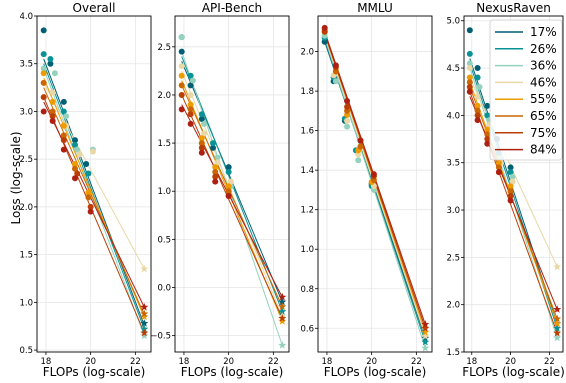 The image size is (566, 383). I want to click on legend-box, so click(526, 90).